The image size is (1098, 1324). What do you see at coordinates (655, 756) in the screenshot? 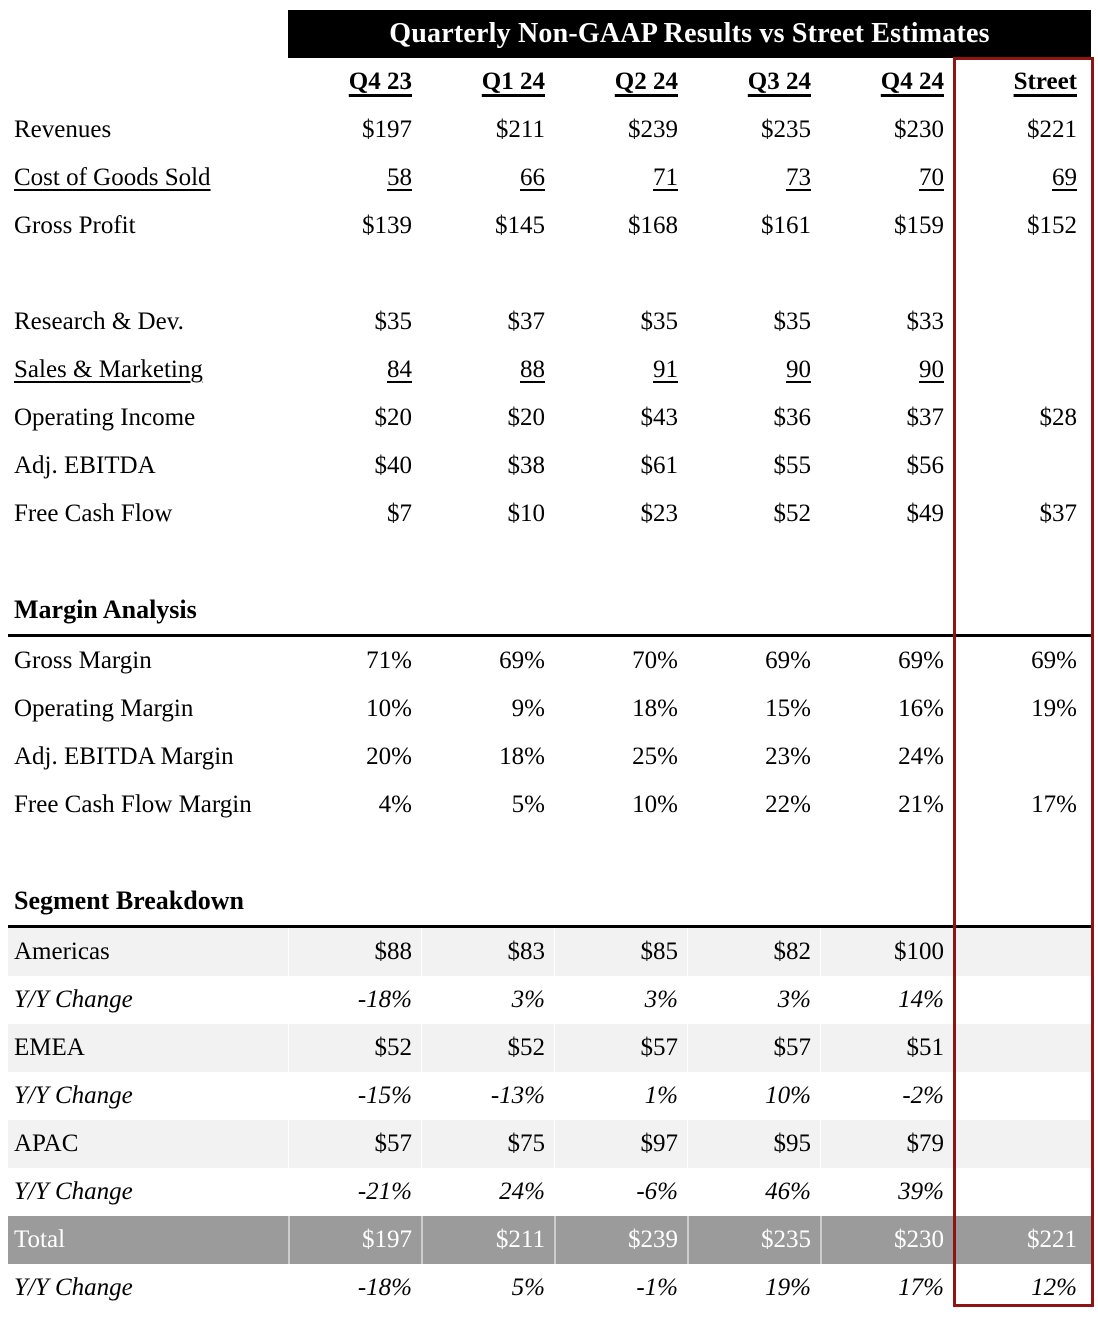
I see `cell-value: 25%` at bounding box center [655, 756].